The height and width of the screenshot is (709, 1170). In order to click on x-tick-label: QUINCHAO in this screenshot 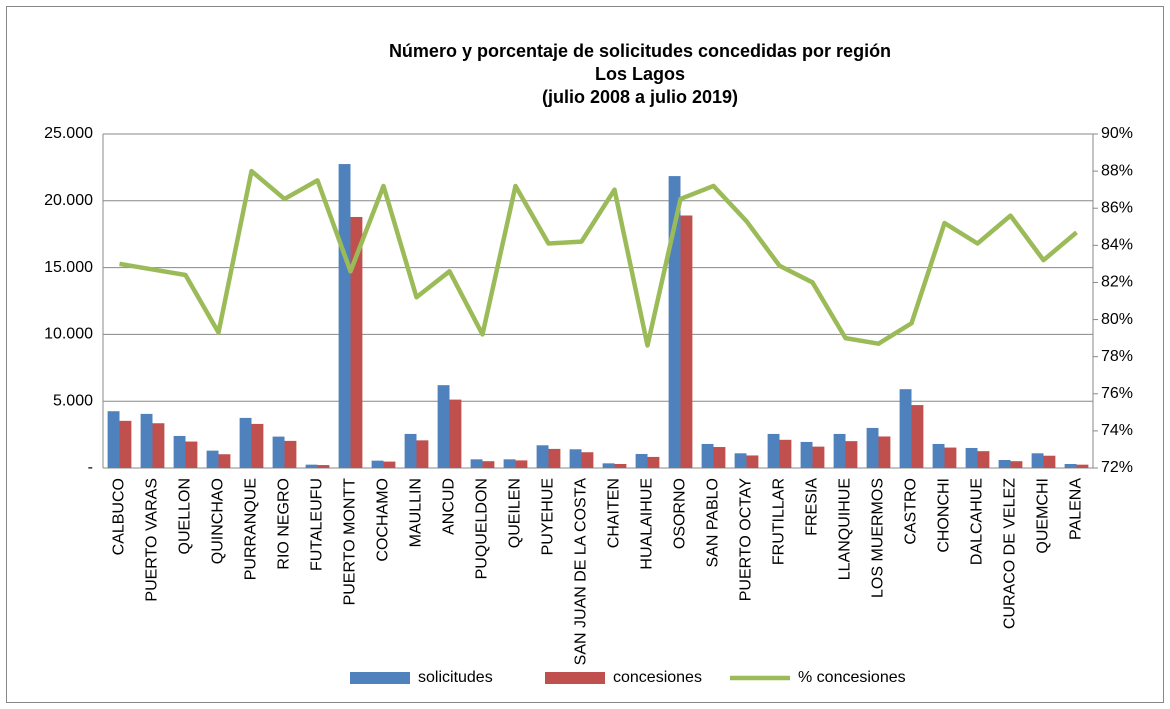, I will do `click(218, 521)`.